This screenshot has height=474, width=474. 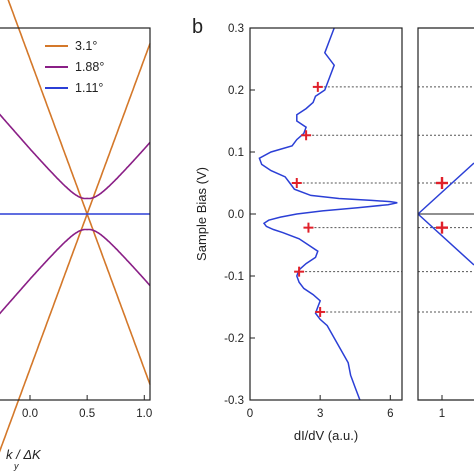 I want to click on panel-a-x-ticks: 0.0 0.5 1.0, so click(x=87, y=407).